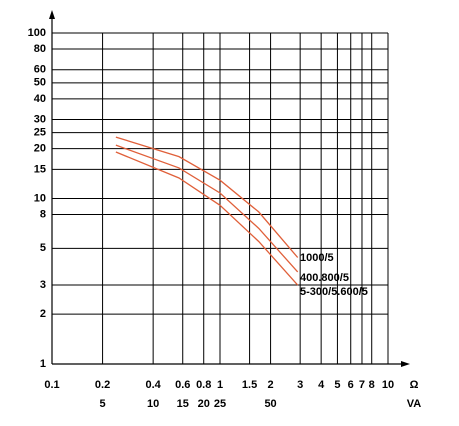 This screenshot has height=426, width=459. What do you see at coordinates (271, 385) in the screenshot?
I see `x-tick-label: 2` at bounding box center [271, 385].